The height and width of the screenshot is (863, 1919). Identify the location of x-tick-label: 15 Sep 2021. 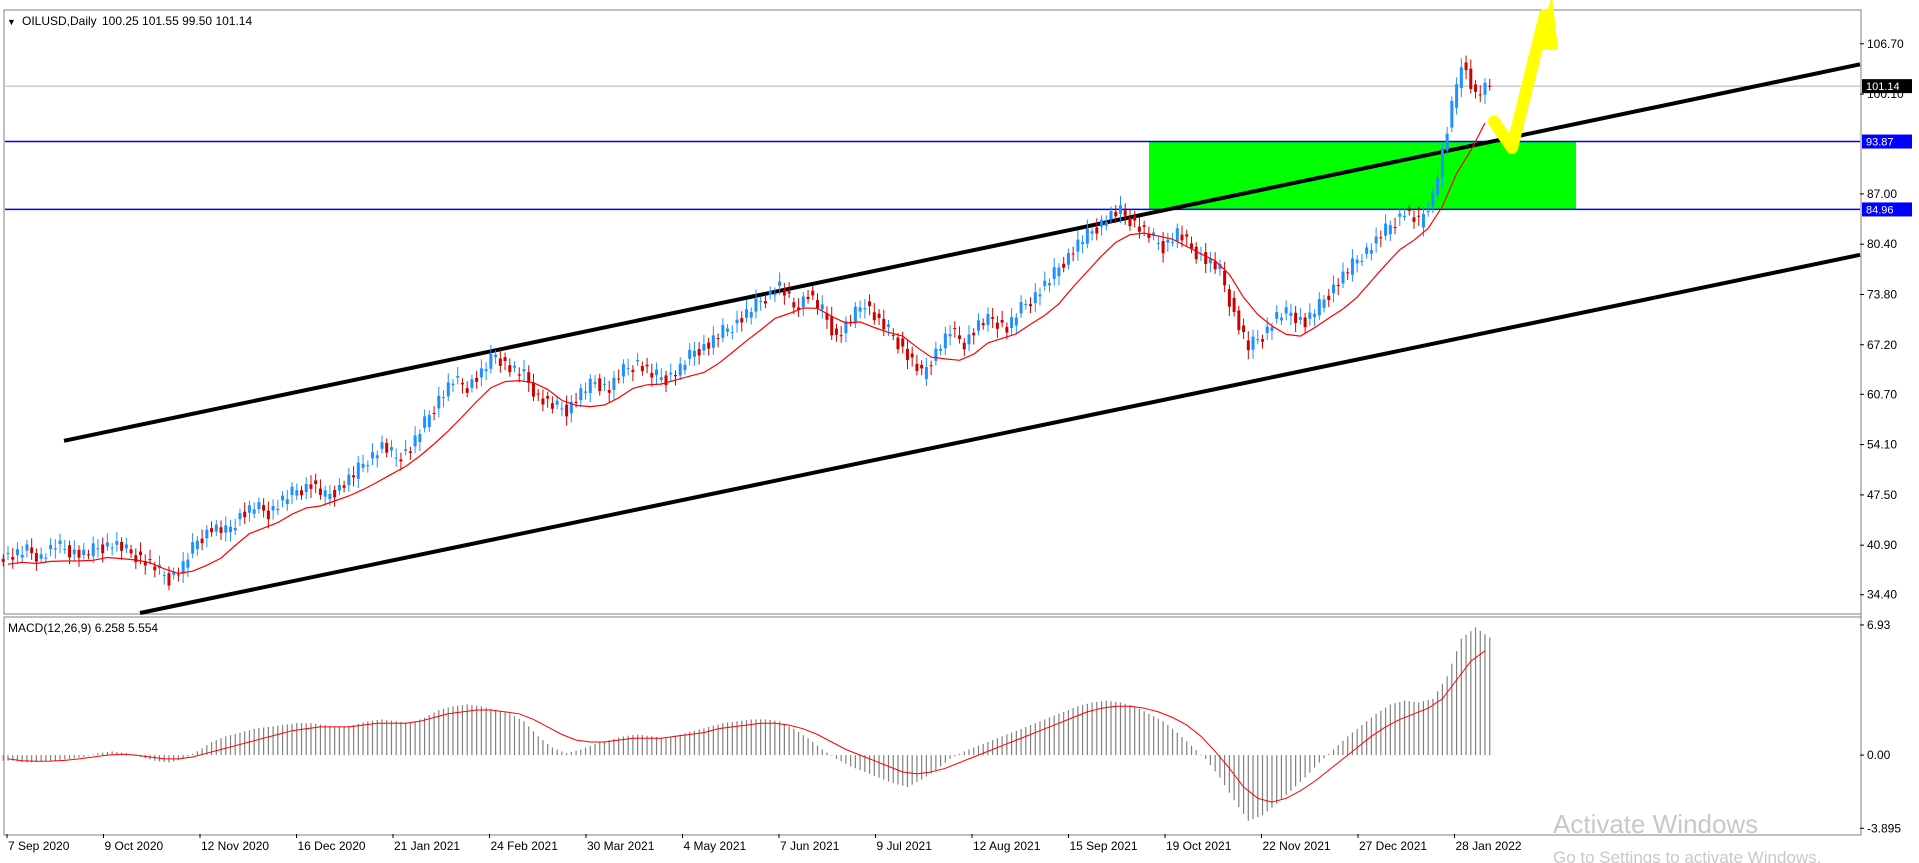
(1104, 846).